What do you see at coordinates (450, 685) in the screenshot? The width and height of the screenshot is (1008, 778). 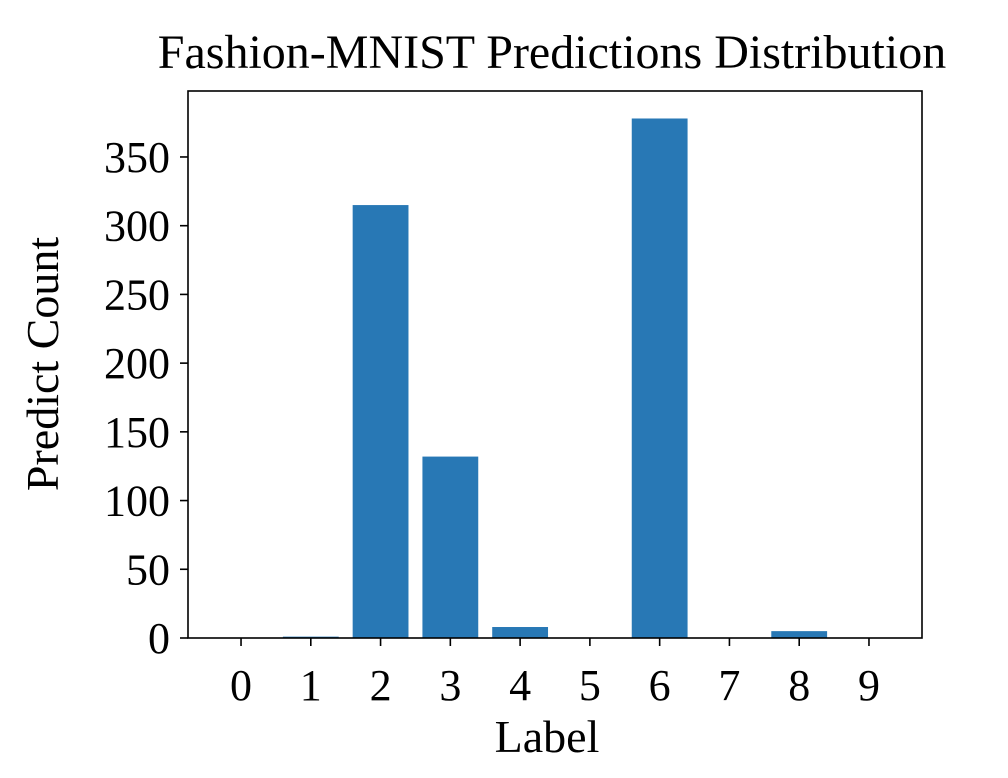 I see `x-tick-label: 3` at bounding box center [450, 685].